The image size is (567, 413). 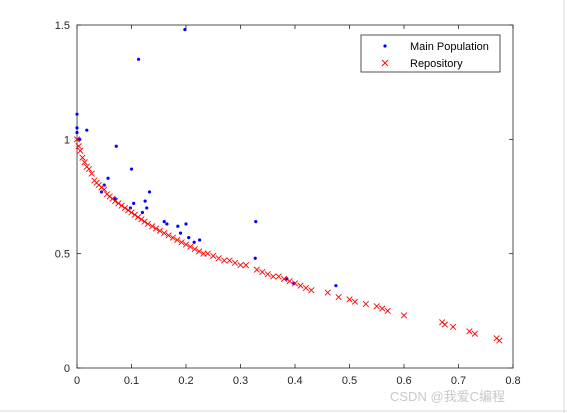 I want to click on y-tick-label: 1.5, so click(x=62, y=26).